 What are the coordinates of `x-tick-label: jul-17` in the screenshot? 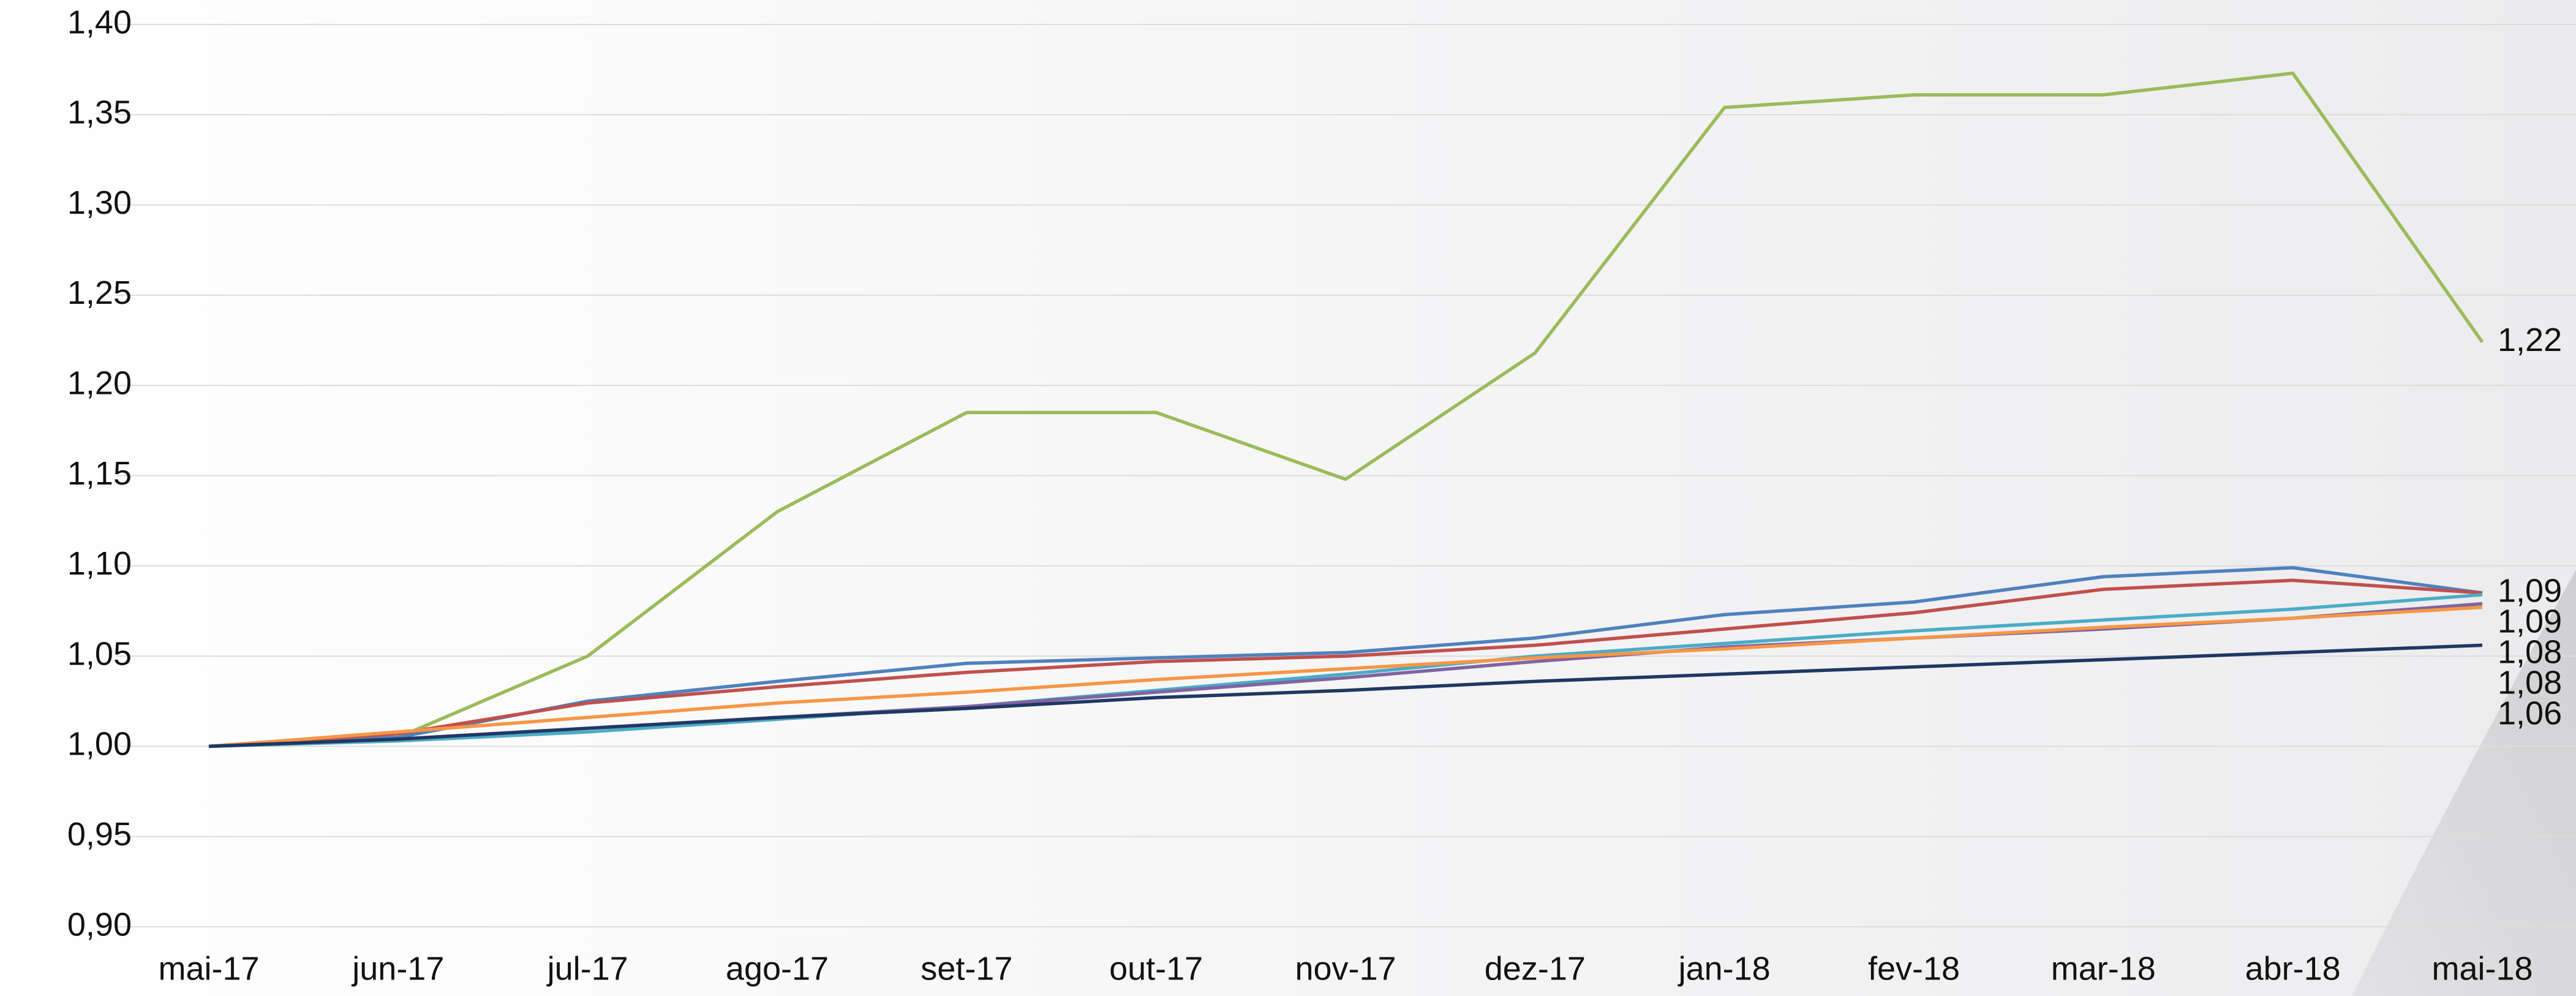 It's located at (587, 969).